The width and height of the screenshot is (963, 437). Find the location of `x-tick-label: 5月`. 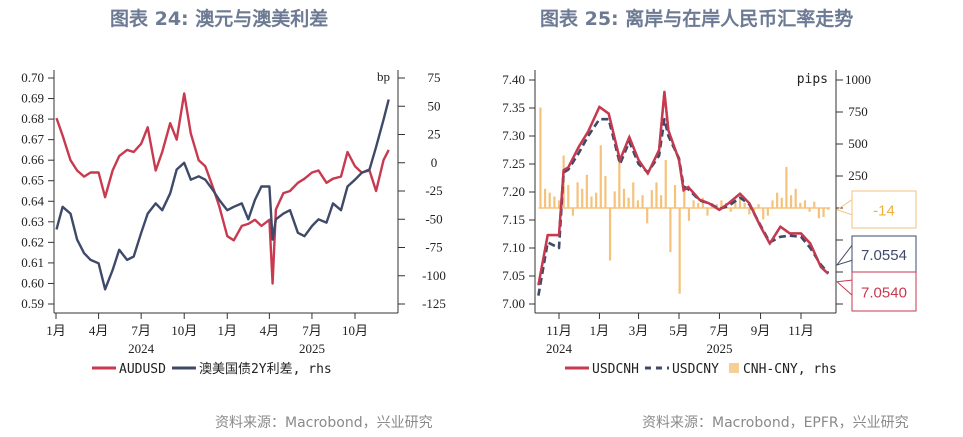

x-tick-label: 5月 is located at coordinates (679, 330).